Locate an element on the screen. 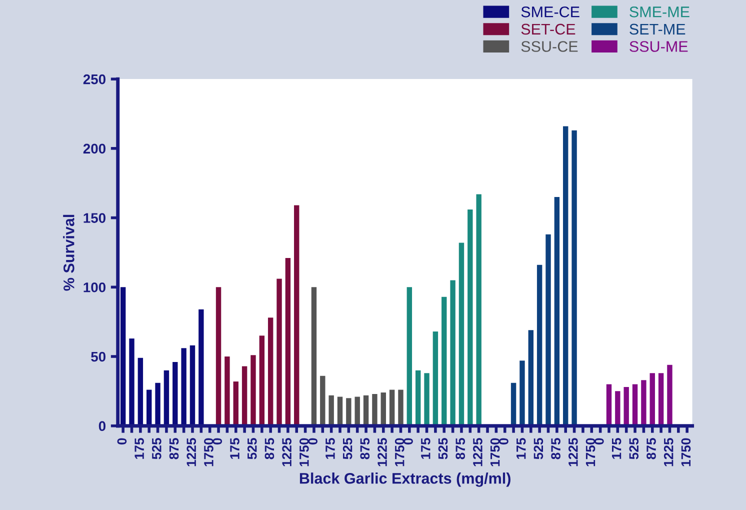 The image size is (746, 510). x-axis-title: Black Garlic Extracts (mg/ml) is located at coordinates (405, 479).